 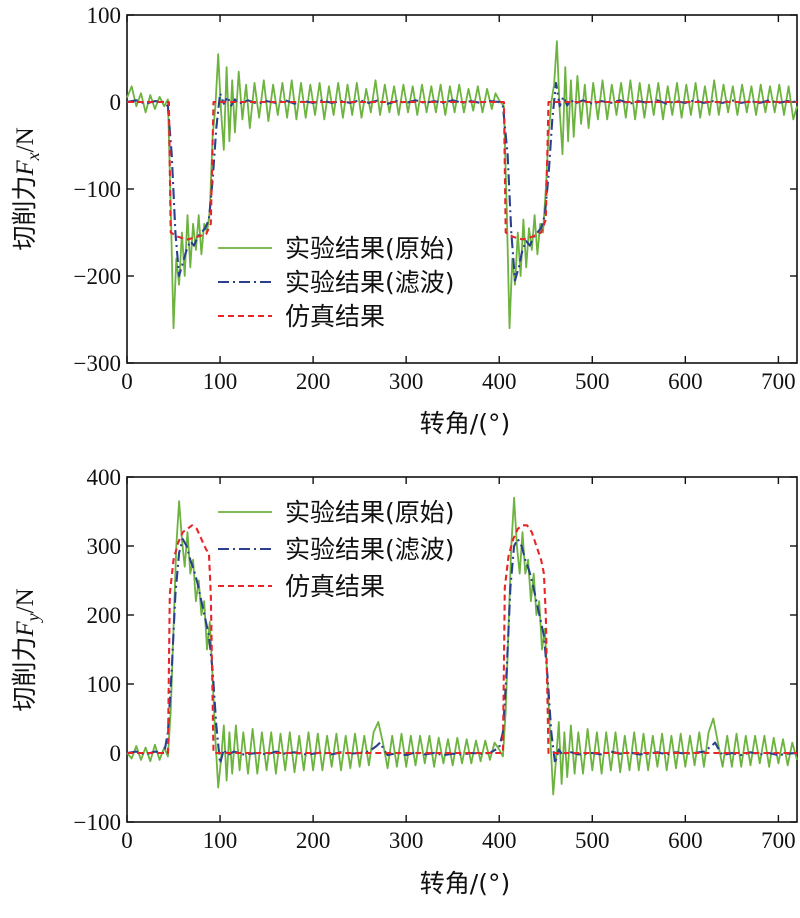 What do you see at coordinates (33, 618) in the screenshot?
I see `y-axis-label-subscript: y` at bounding box center [33, 618].